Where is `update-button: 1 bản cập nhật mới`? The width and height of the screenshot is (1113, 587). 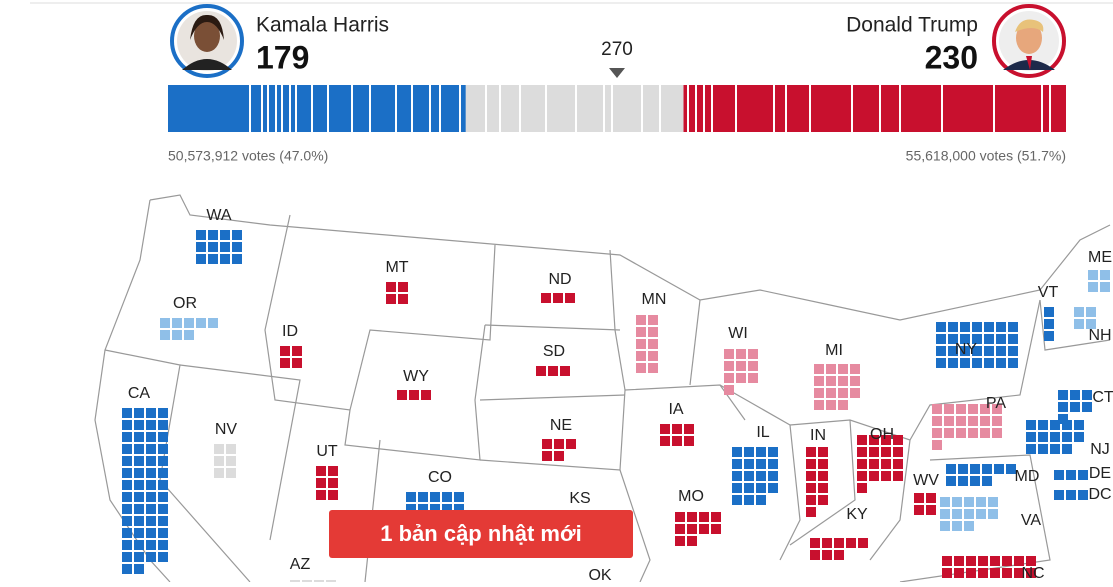 update-button: 1 bản cập nhật mới is located at coordinates (481, 534).